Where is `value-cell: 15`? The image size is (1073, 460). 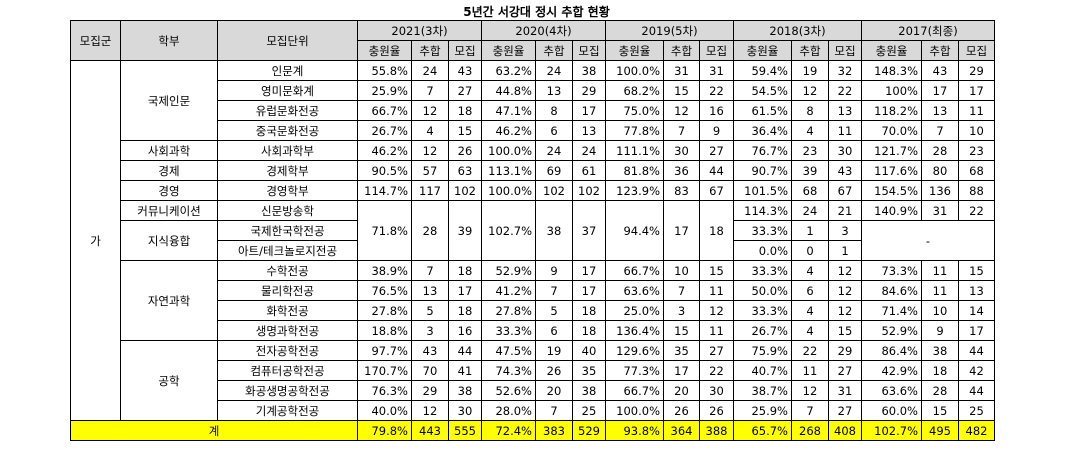 value-cell: 15 is located at coordinates (716, 270).